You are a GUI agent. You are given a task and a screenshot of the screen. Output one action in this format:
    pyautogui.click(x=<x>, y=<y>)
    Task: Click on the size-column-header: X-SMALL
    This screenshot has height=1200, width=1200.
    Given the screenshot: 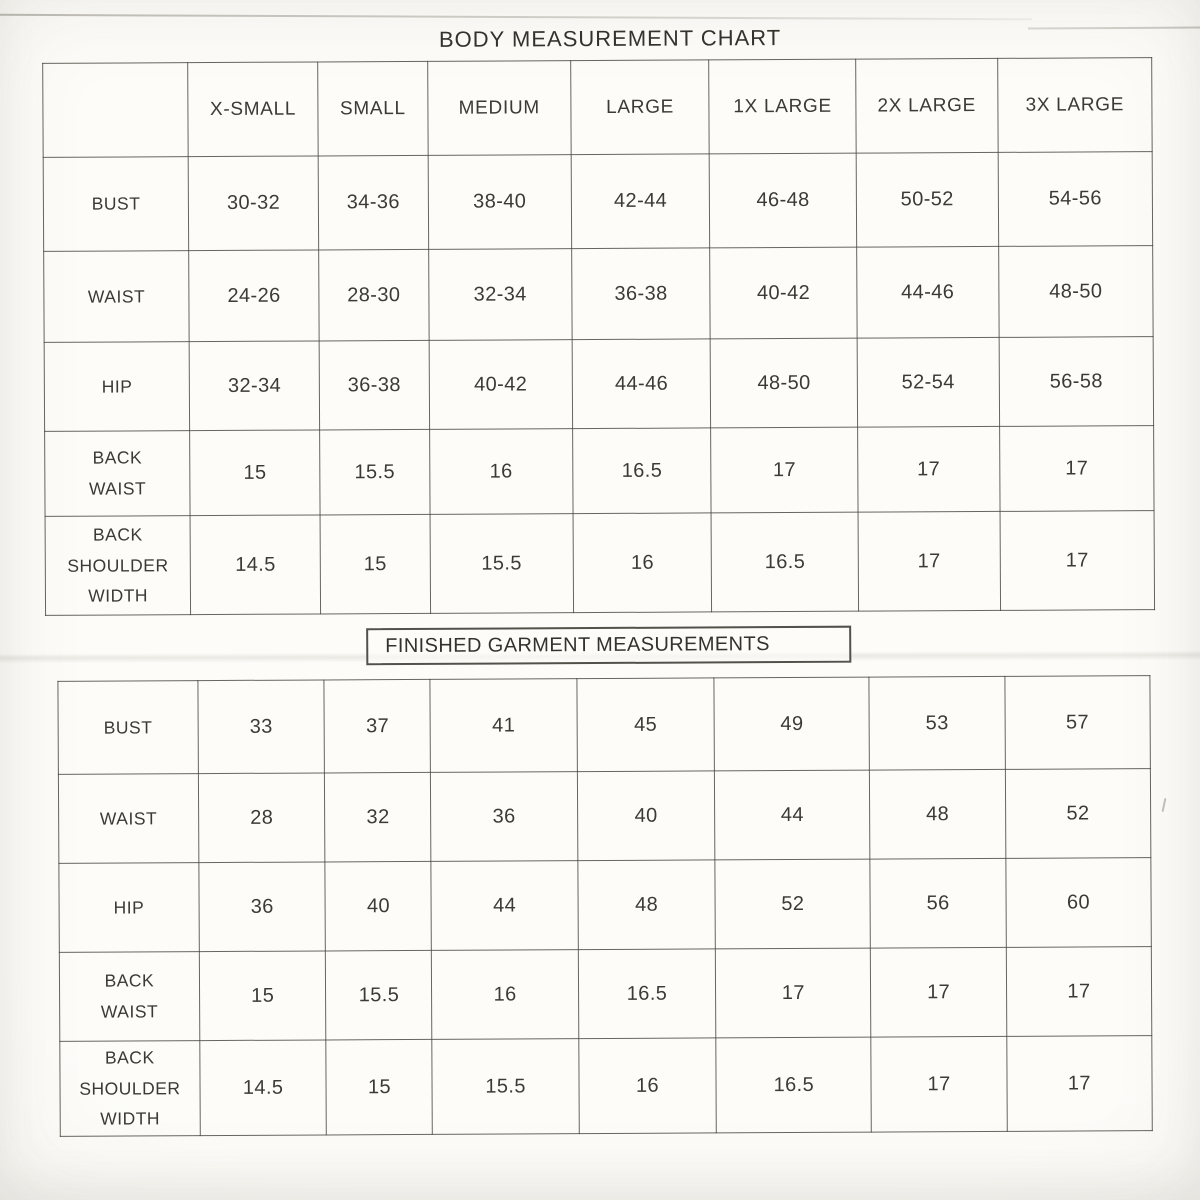 What is the action you would take?
    pyautogui.click(x=253, y=109)
    